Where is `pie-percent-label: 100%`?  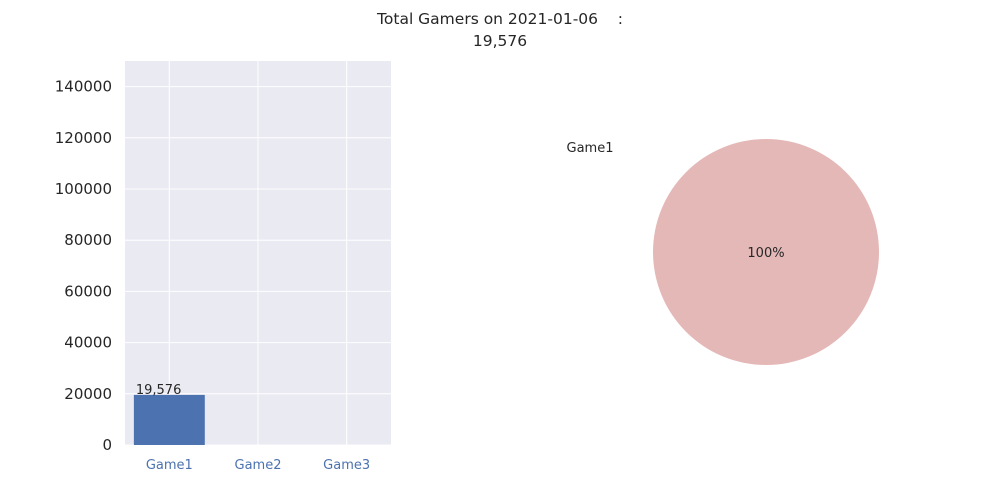 pie-percent-label: 100% is located at coordinates (765, 253).